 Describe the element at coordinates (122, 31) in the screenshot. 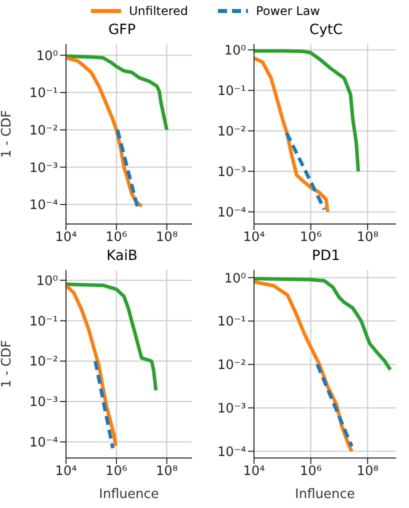

I see `chart-title: GFP` at that location.